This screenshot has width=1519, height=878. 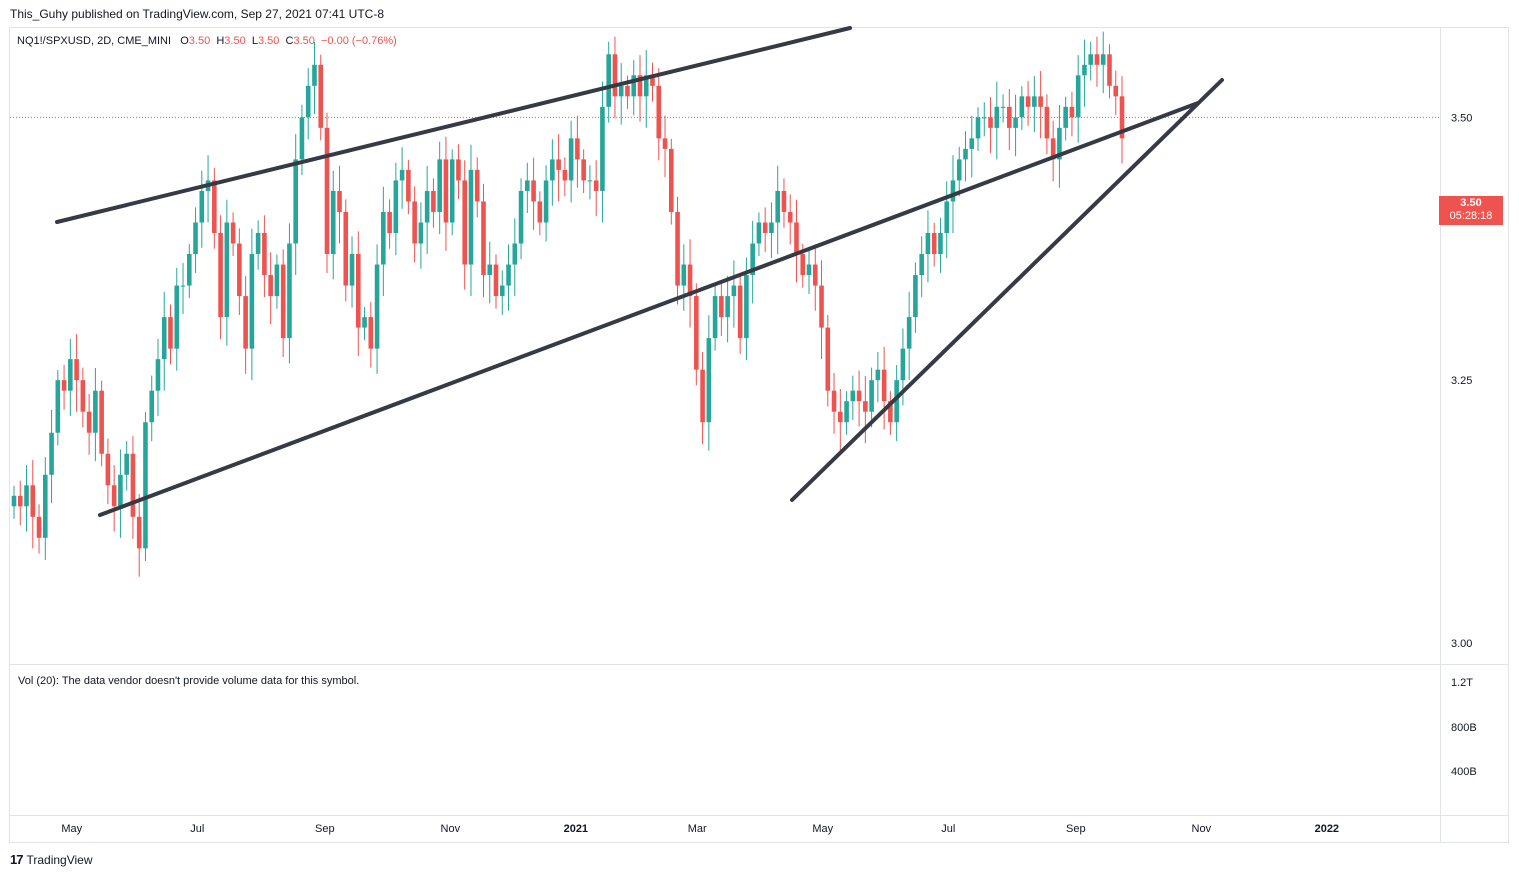 I want to click on last-price-label: 3.50, so click(x=1471, y=203).